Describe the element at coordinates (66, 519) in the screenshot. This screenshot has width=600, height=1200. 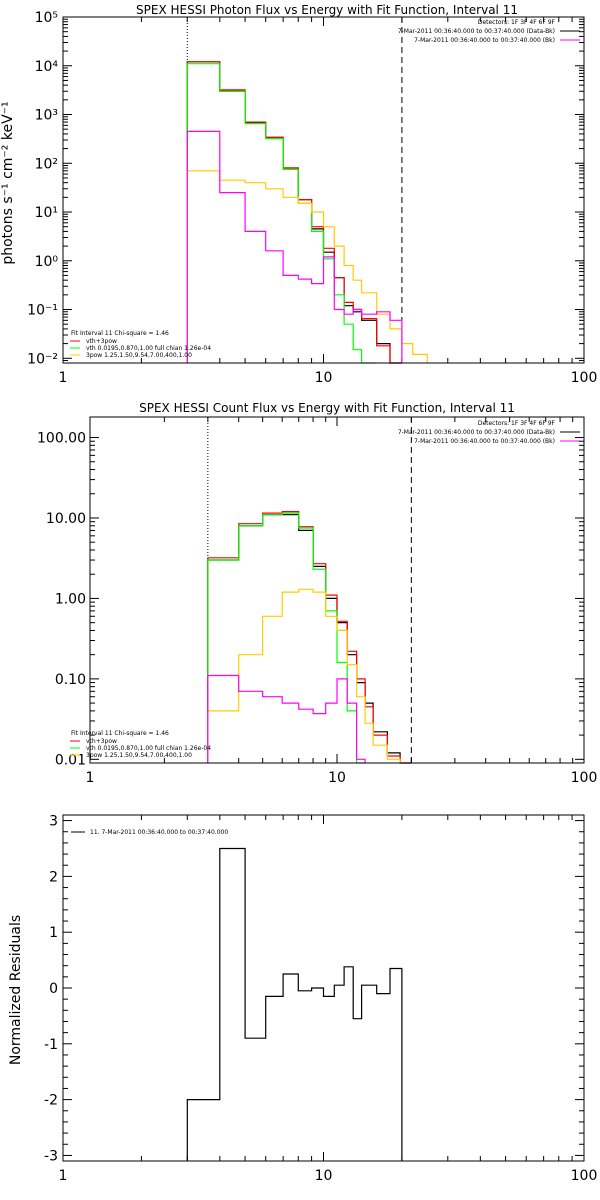
I see `y-tick-label: 10.00` at that location.